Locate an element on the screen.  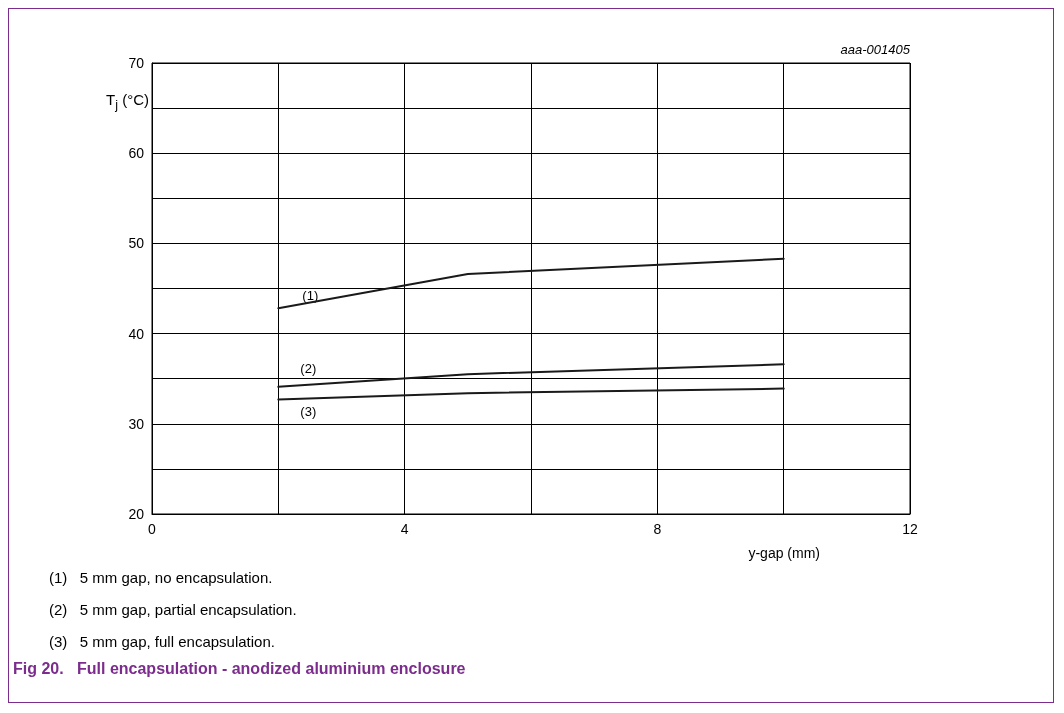
y-axis-title: T$_{j}$ (°C) is located at coordinates (127, 101).